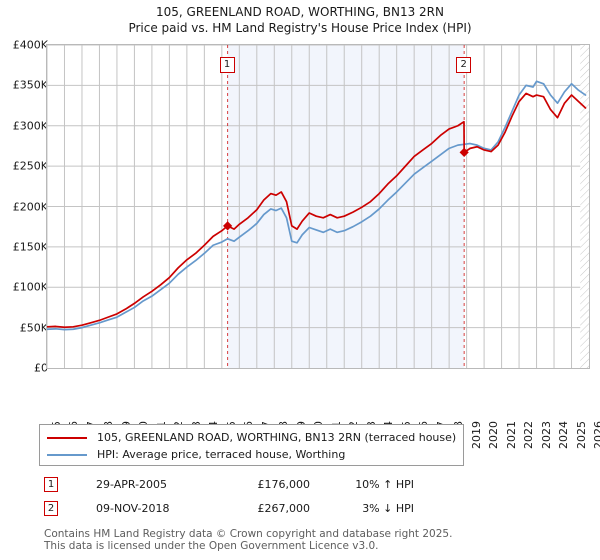 Image resolution: width=600 pixels, height=560 pixels. I want to click on x-axis-tick-label: 2024, so click(564, 435).